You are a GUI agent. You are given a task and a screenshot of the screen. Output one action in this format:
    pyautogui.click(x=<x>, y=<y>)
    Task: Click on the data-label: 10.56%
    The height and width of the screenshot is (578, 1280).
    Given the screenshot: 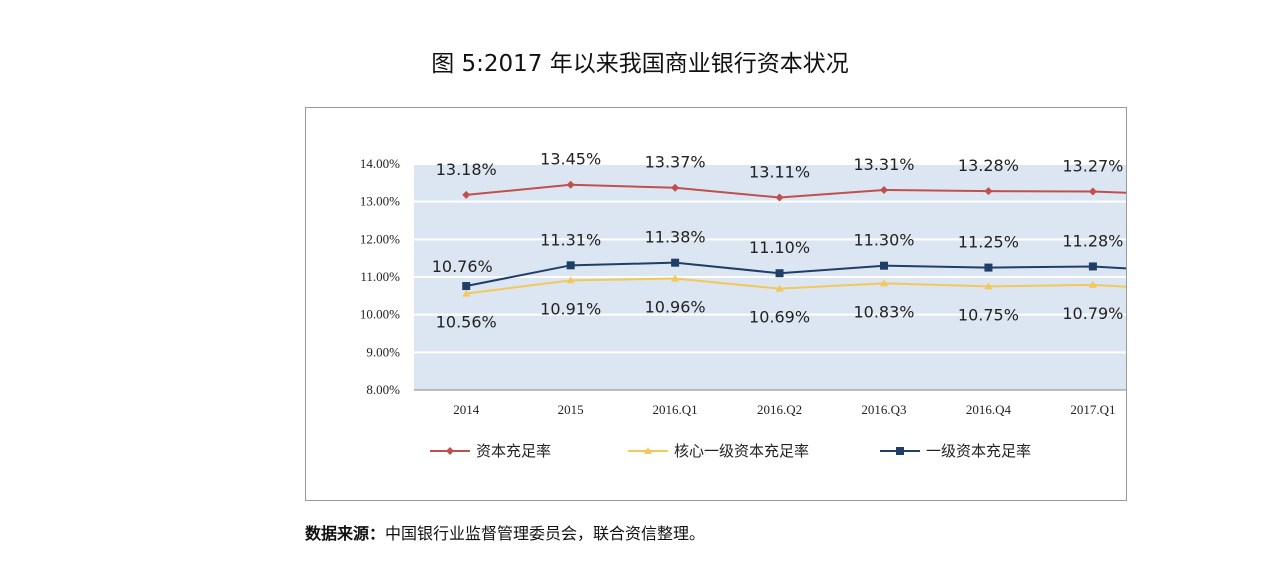 What is the action you would take?
    pyautogui.click(x=466, y=322)
    